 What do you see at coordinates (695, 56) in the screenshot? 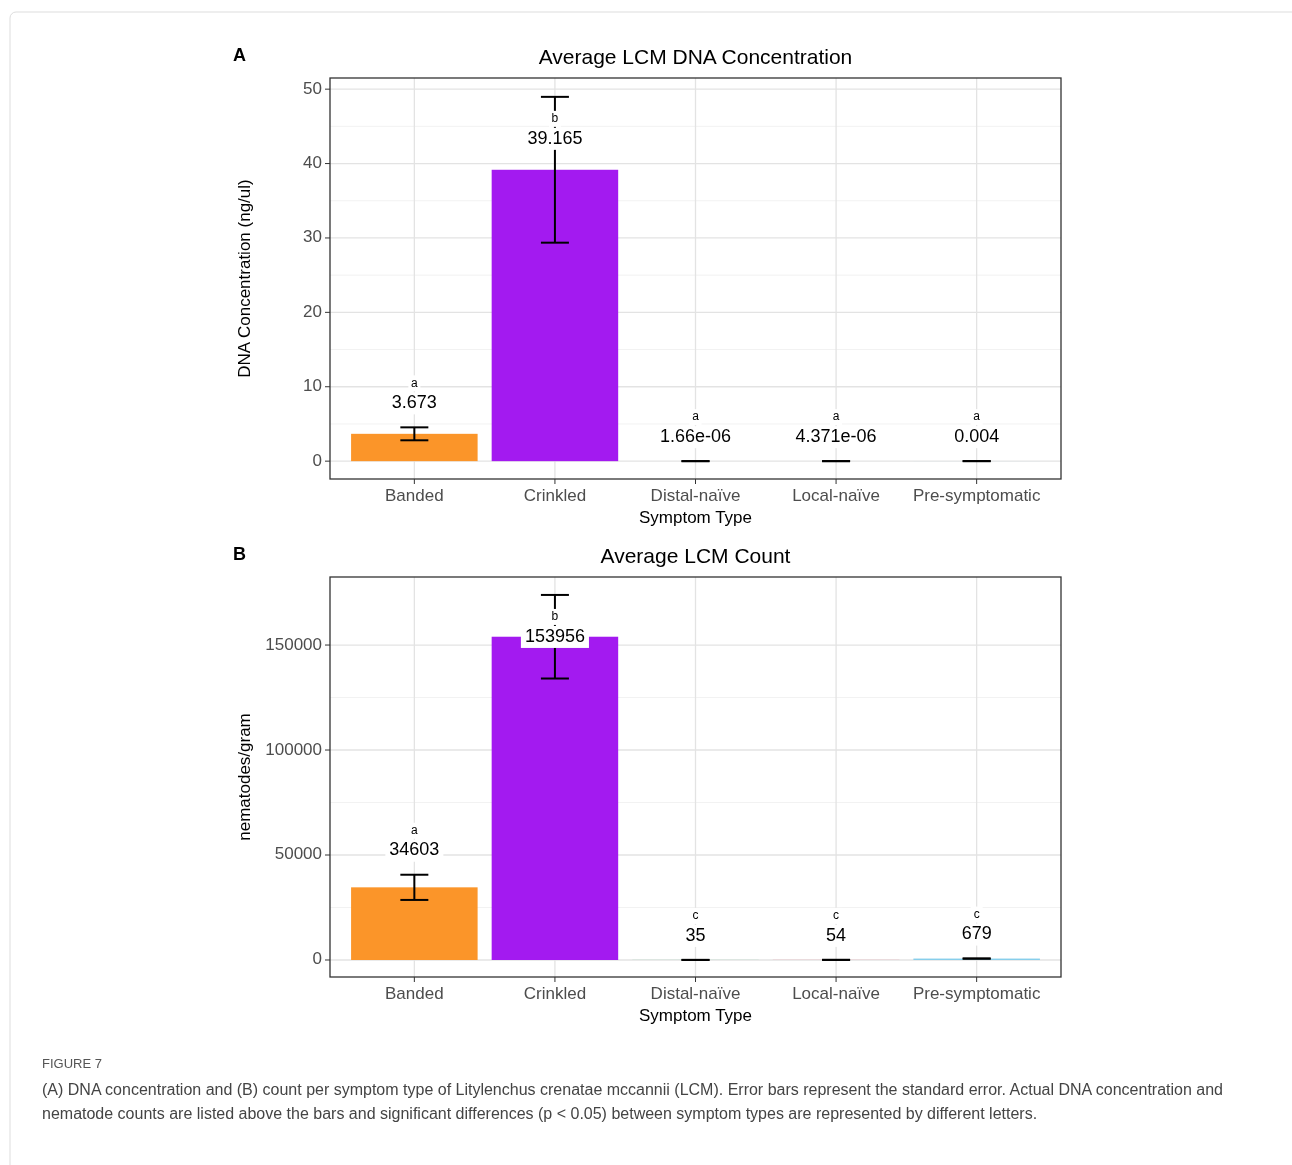
I see `chart-title: Average LCM DNA Concentration` at bounding box center [695, 56].